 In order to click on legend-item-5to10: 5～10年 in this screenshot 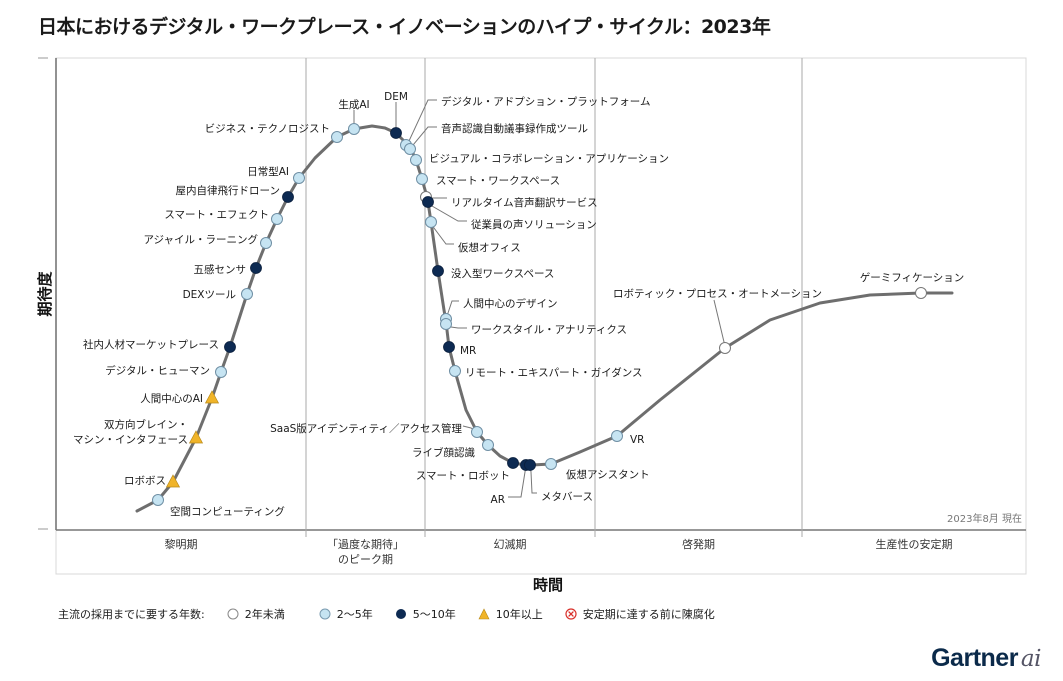, I will do `click(425, 614)`.